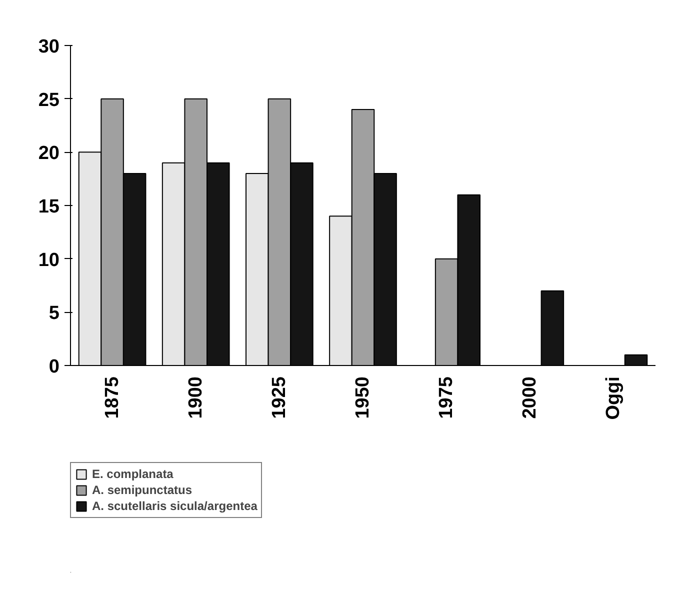 The height and width of the screenshot is (610, 699). Describe the element at coordinates (49, 100) in the screenshot. I see `y-tick-label: 25` at that location.